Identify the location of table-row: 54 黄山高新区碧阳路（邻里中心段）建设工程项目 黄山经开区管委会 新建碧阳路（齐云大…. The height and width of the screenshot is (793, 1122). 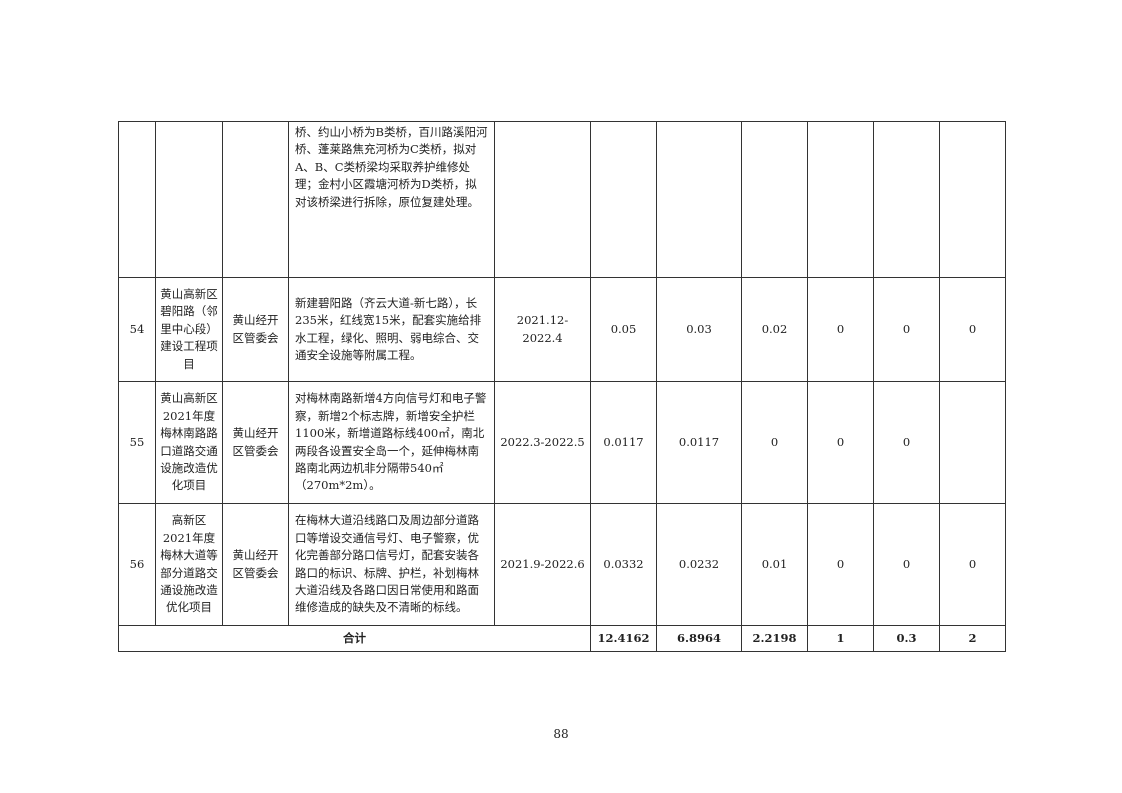
(562, 329).